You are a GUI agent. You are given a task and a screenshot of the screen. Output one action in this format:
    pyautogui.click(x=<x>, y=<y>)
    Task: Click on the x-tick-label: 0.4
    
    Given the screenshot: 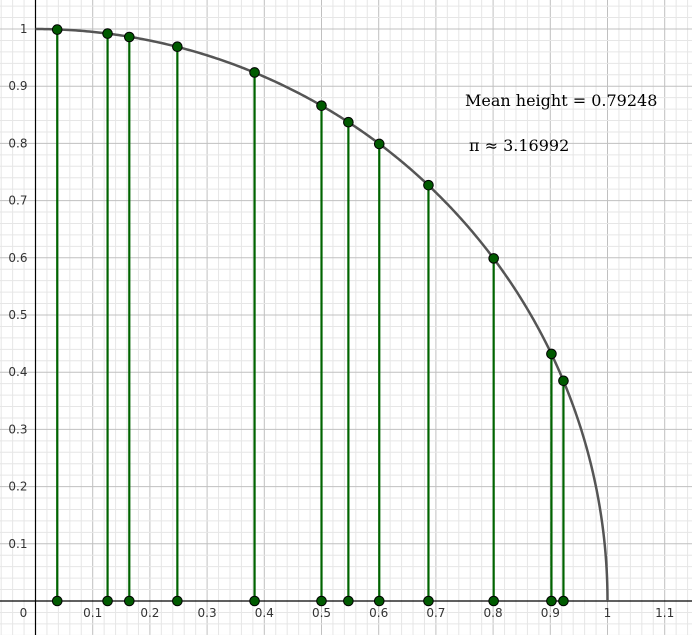 What is the action you would take?
    pyautogui.click(x=264, y=613)
    